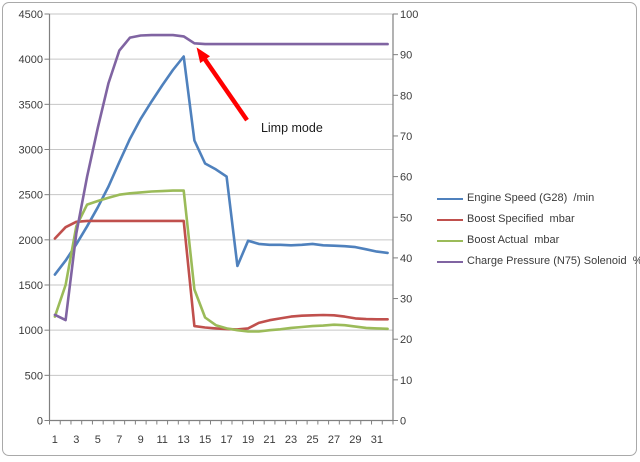 The width and height of the screenshot is (640, 462). Describe the element at coordinates (334, 440) in the screenshot. I see `x-axis-tick-label: 27` at that location.